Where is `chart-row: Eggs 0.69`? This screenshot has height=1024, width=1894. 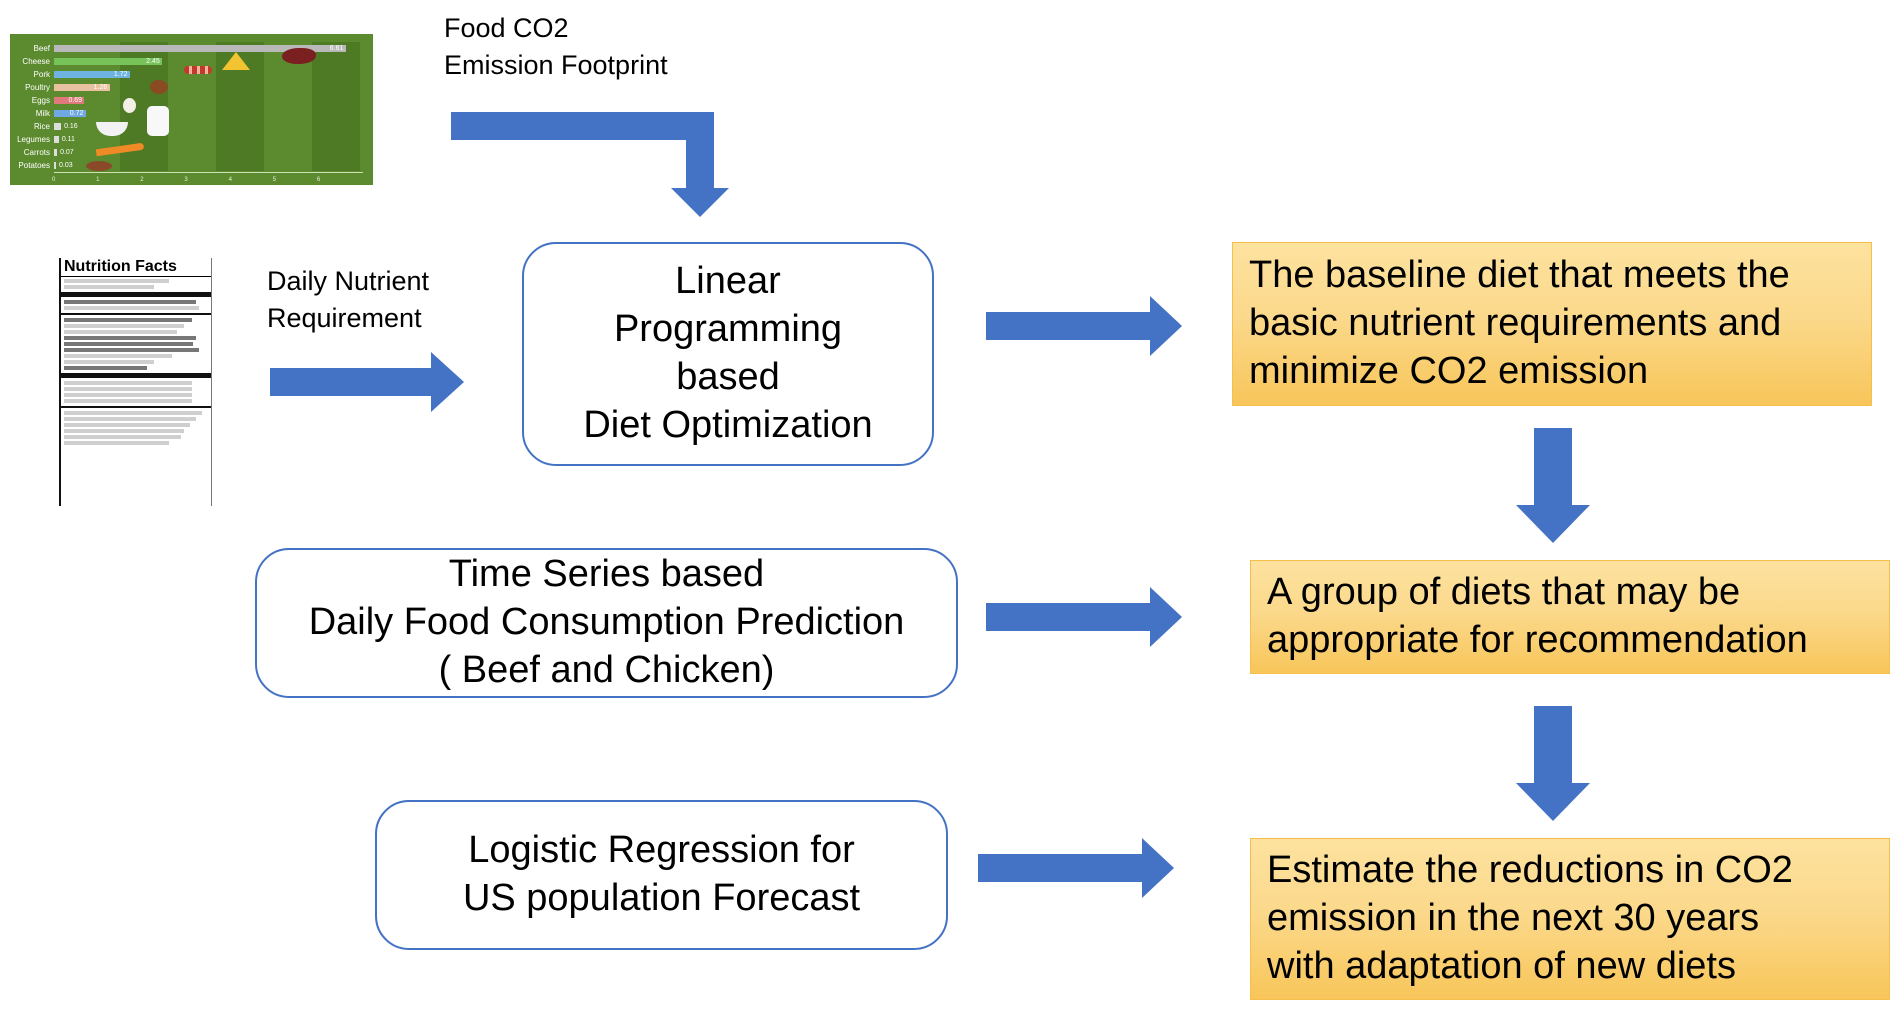 chart-row: Eggs 0.69 is located at coordinates (191, 100).